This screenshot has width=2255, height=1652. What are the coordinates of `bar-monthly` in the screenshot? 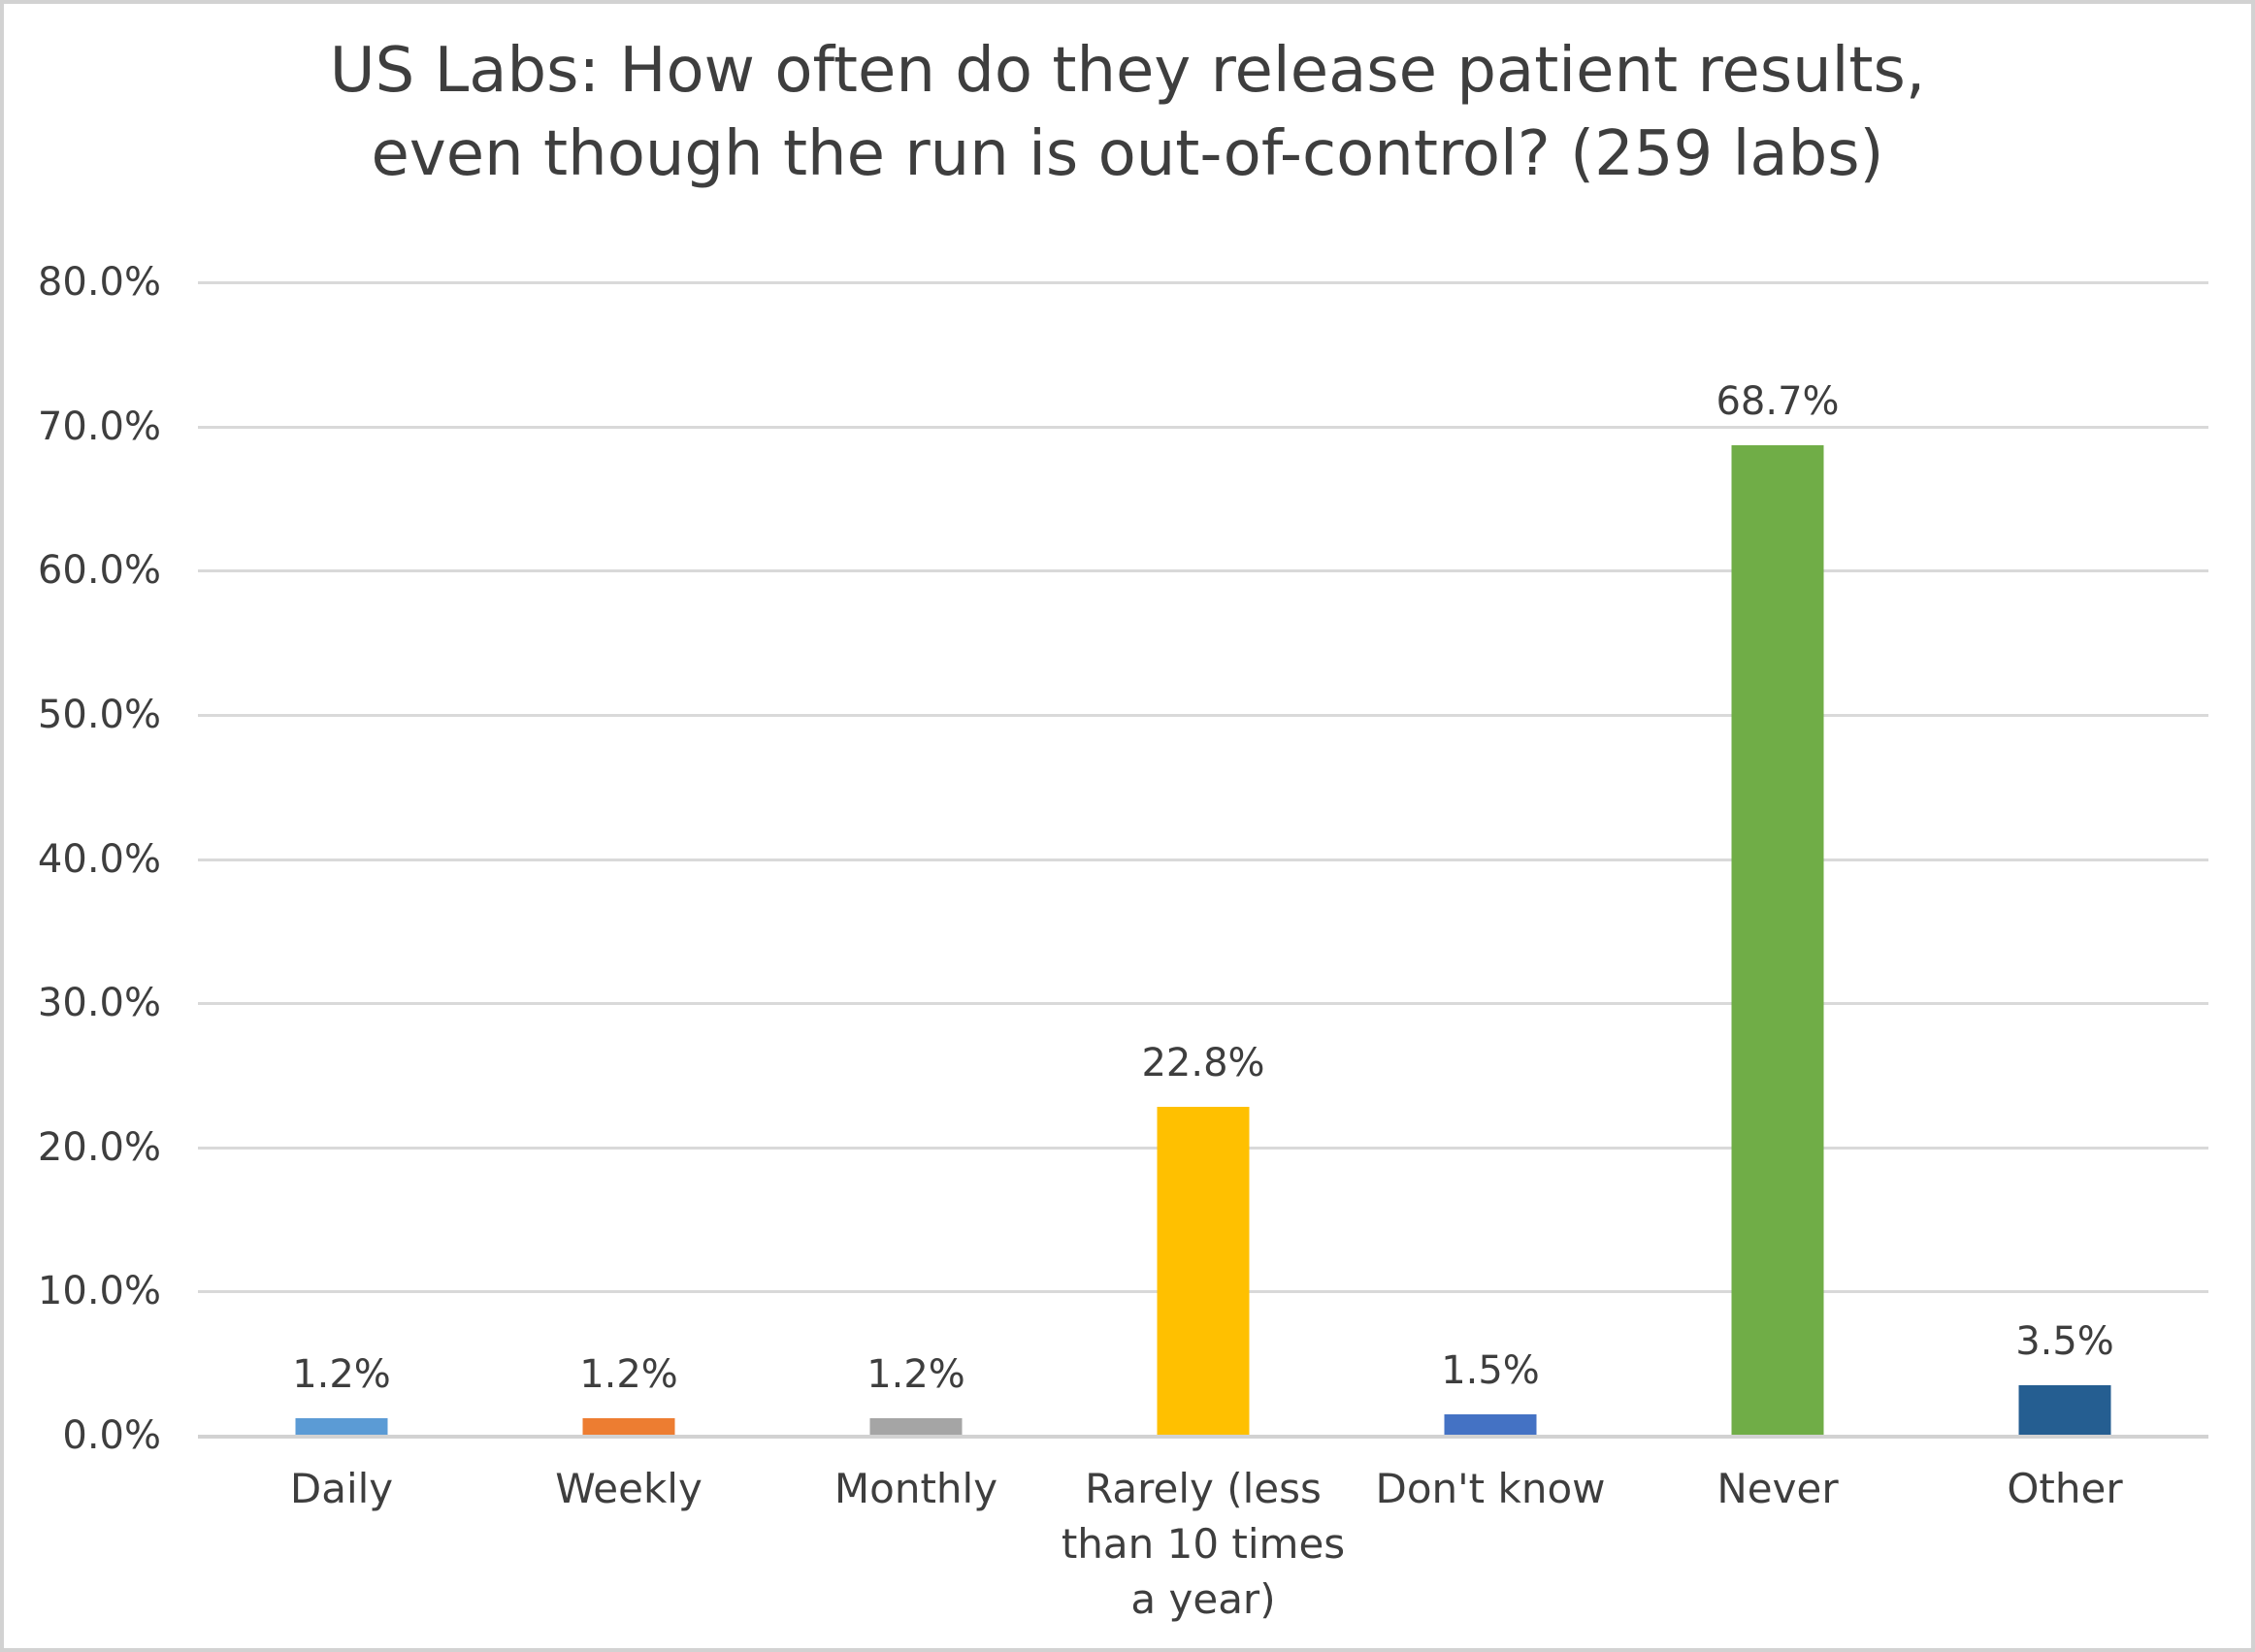 It's located at (916, 1427).